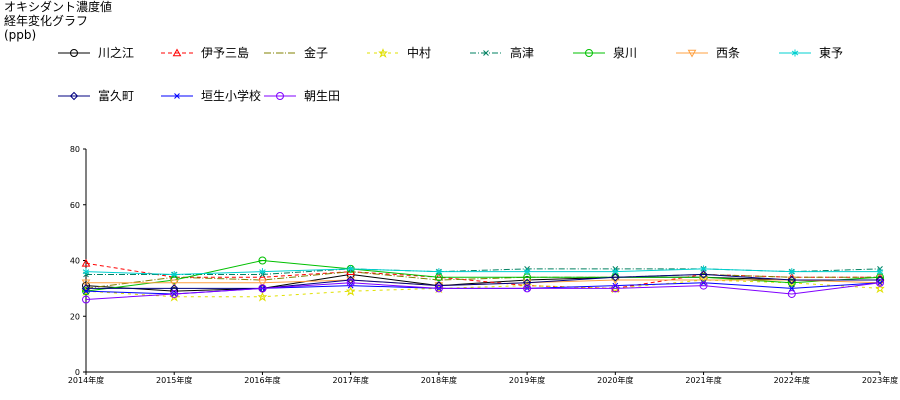 Image resolution: width=900 pixels, height=400 pixels. What do you see at coordinates (522, 52) in the screenshot?
I see `legend-label: 高津` at bounding box center [522, 52].